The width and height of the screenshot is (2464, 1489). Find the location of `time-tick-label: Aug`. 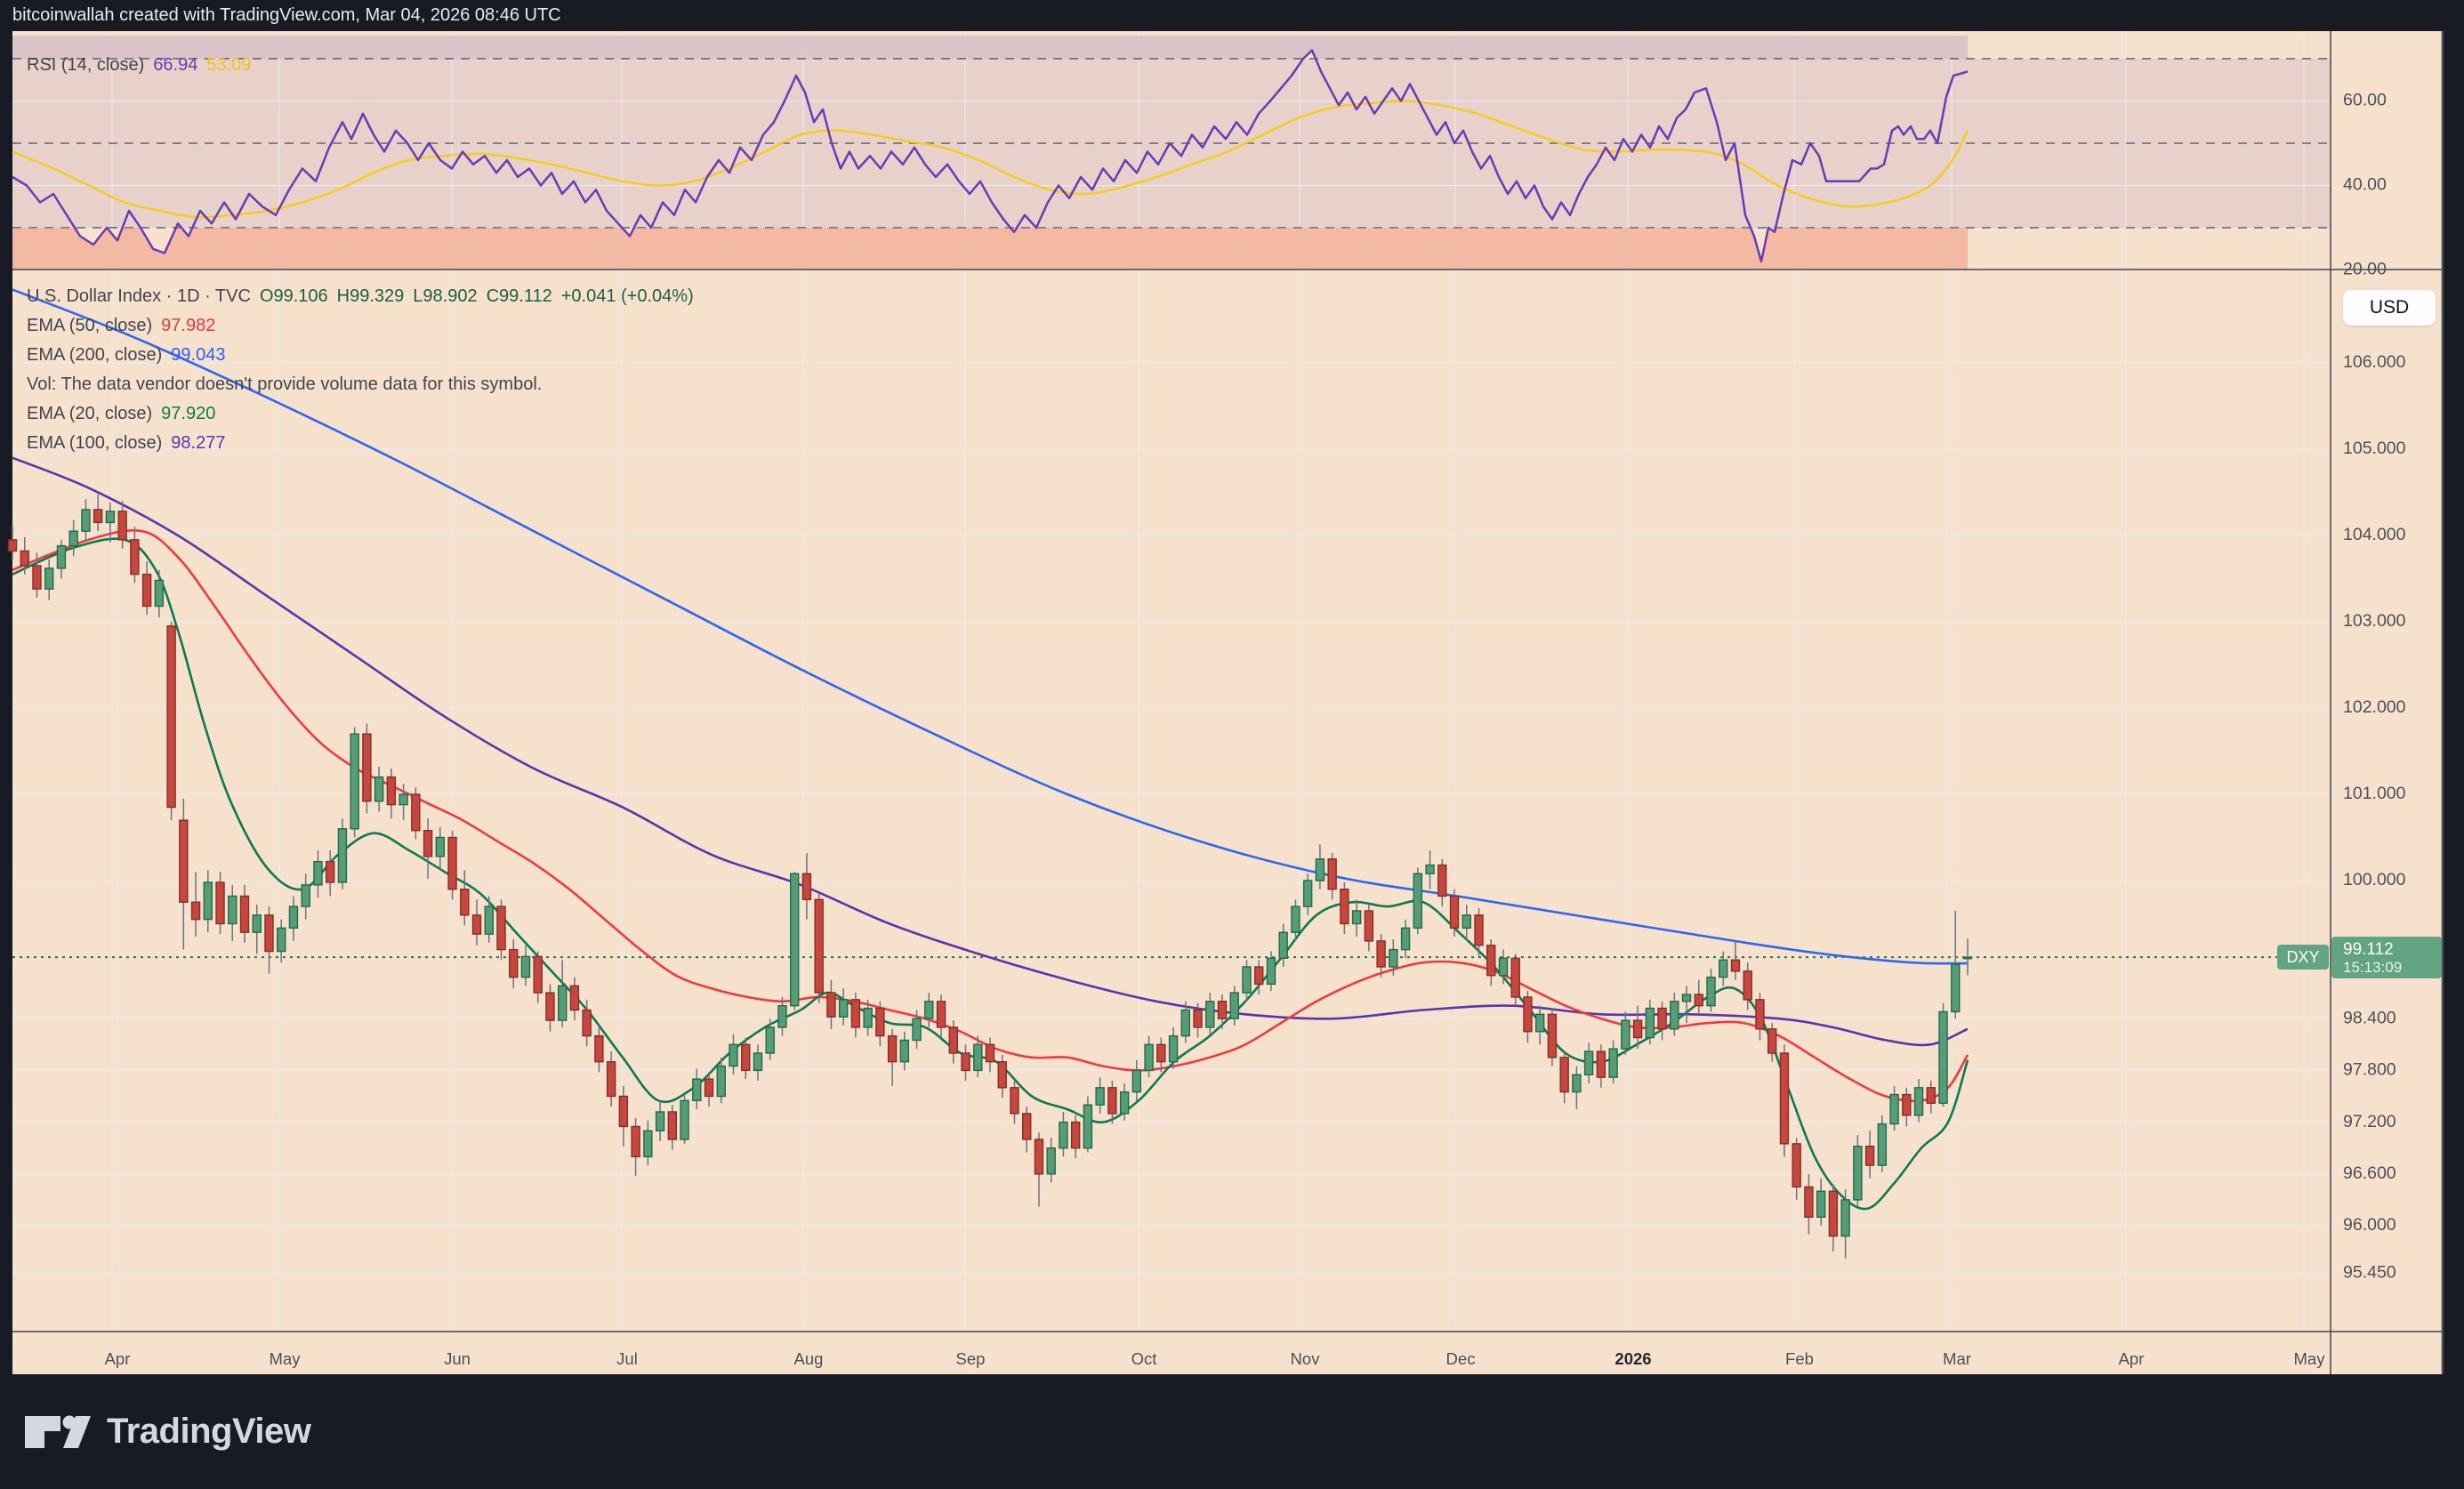

time-tick-label: Aug is located at coordinates (809, 1358).